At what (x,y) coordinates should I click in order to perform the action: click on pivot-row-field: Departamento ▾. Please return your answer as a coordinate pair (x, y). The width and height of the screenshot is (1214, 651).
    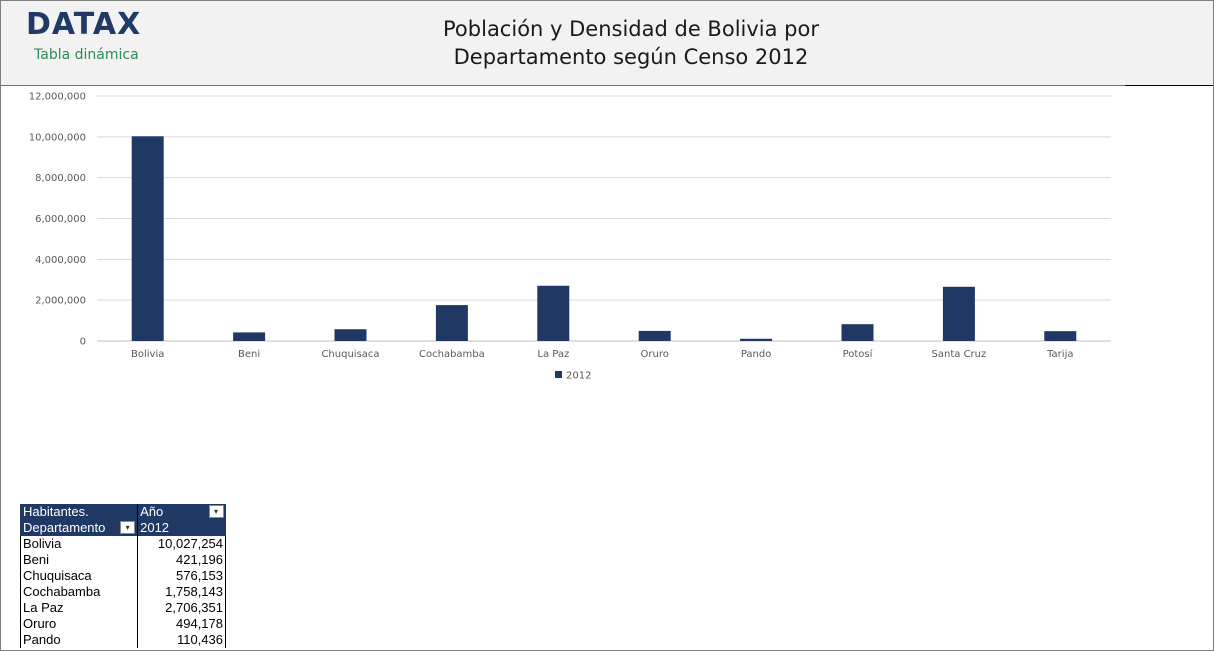
    Looking at the image, I should click on (79, 528).